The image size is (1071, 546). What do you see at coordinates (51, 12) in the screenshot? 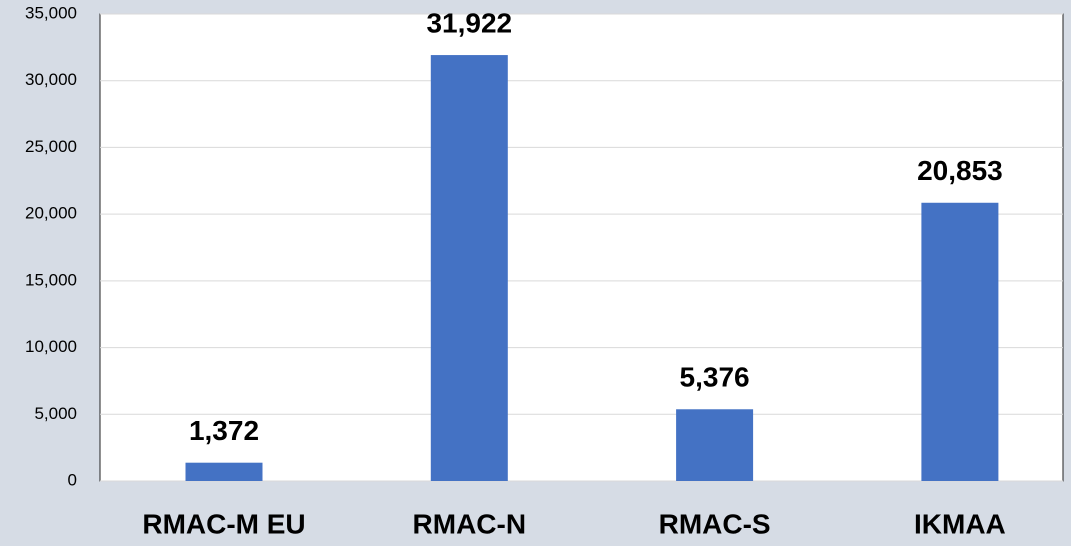
I see `y-tick-label: 35,000` at bounding box center [51, 12].